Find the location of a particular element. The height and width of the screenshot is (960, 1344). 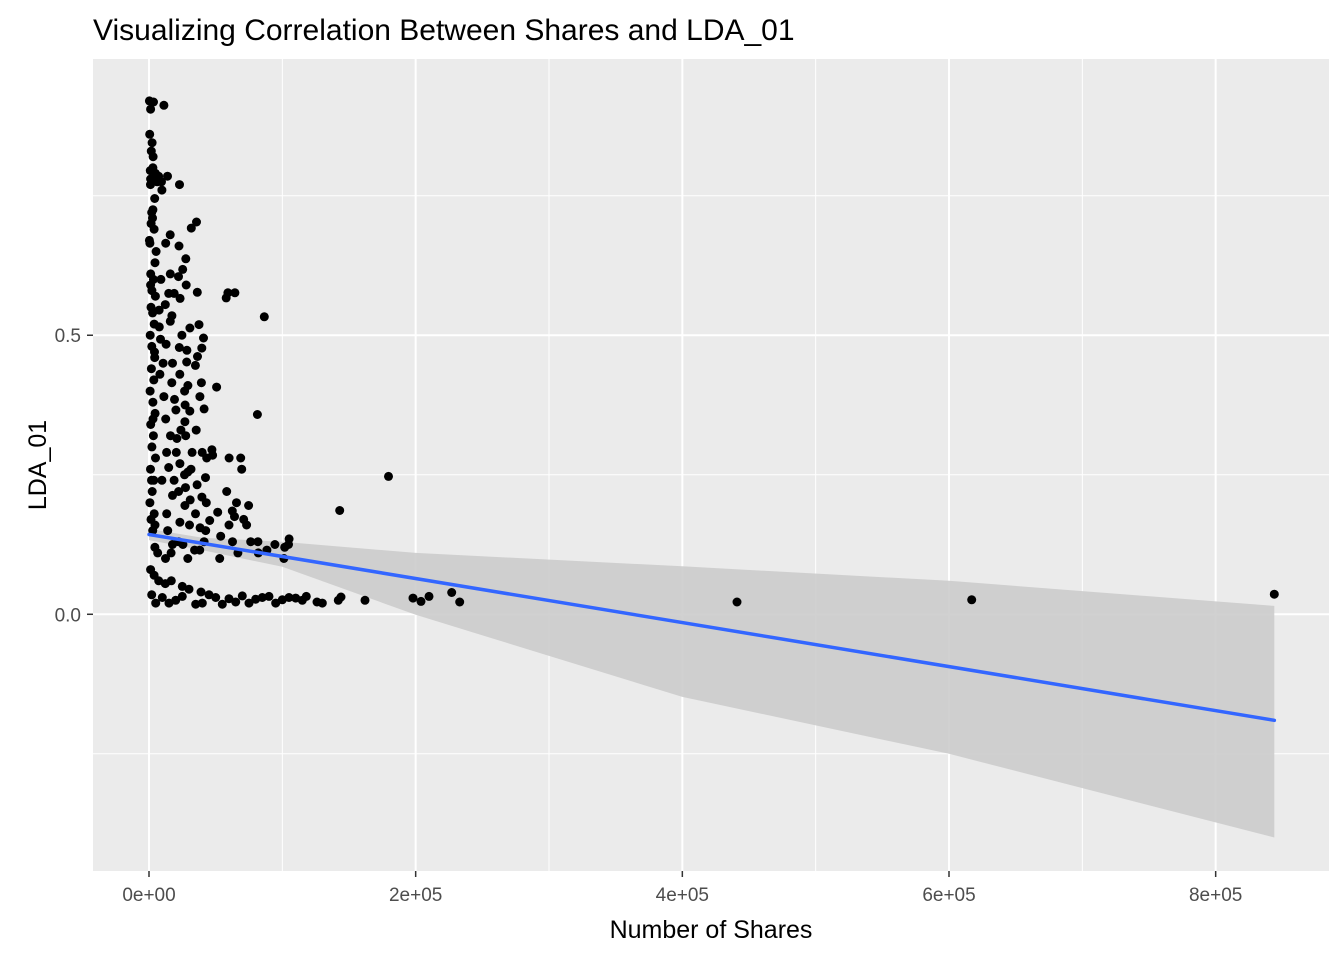

x-tick-label: 2e+05 is located at coordinates (415, 895).